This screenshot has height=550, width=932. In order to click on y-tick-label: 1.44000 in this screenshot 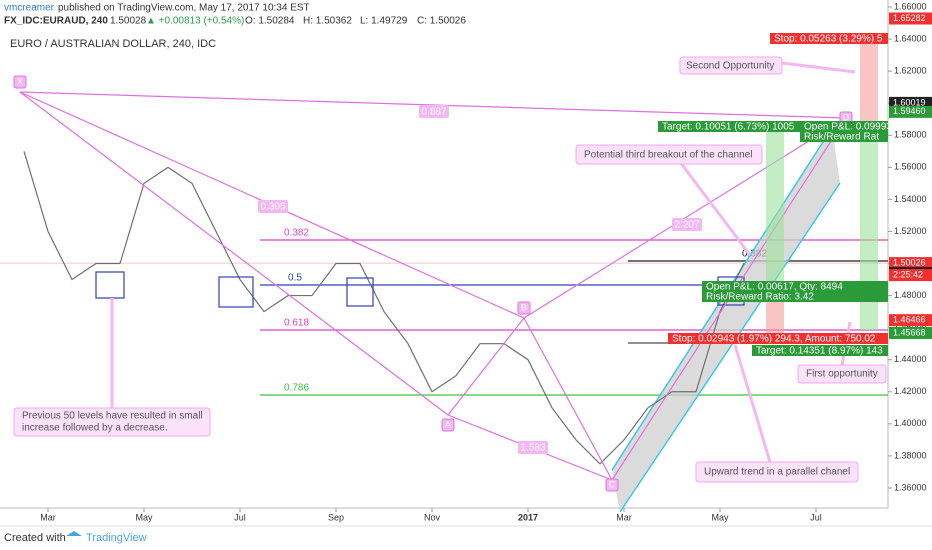, I will do `click(910, 359)`.